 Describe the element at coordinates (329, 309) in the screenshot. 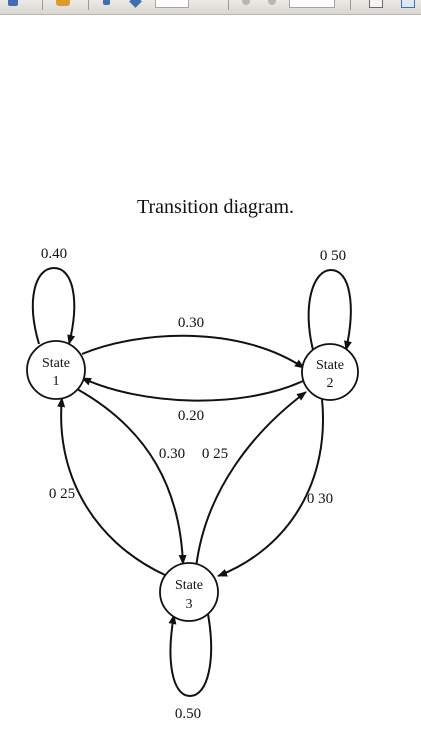

I see `edge-s2-self` at that location.